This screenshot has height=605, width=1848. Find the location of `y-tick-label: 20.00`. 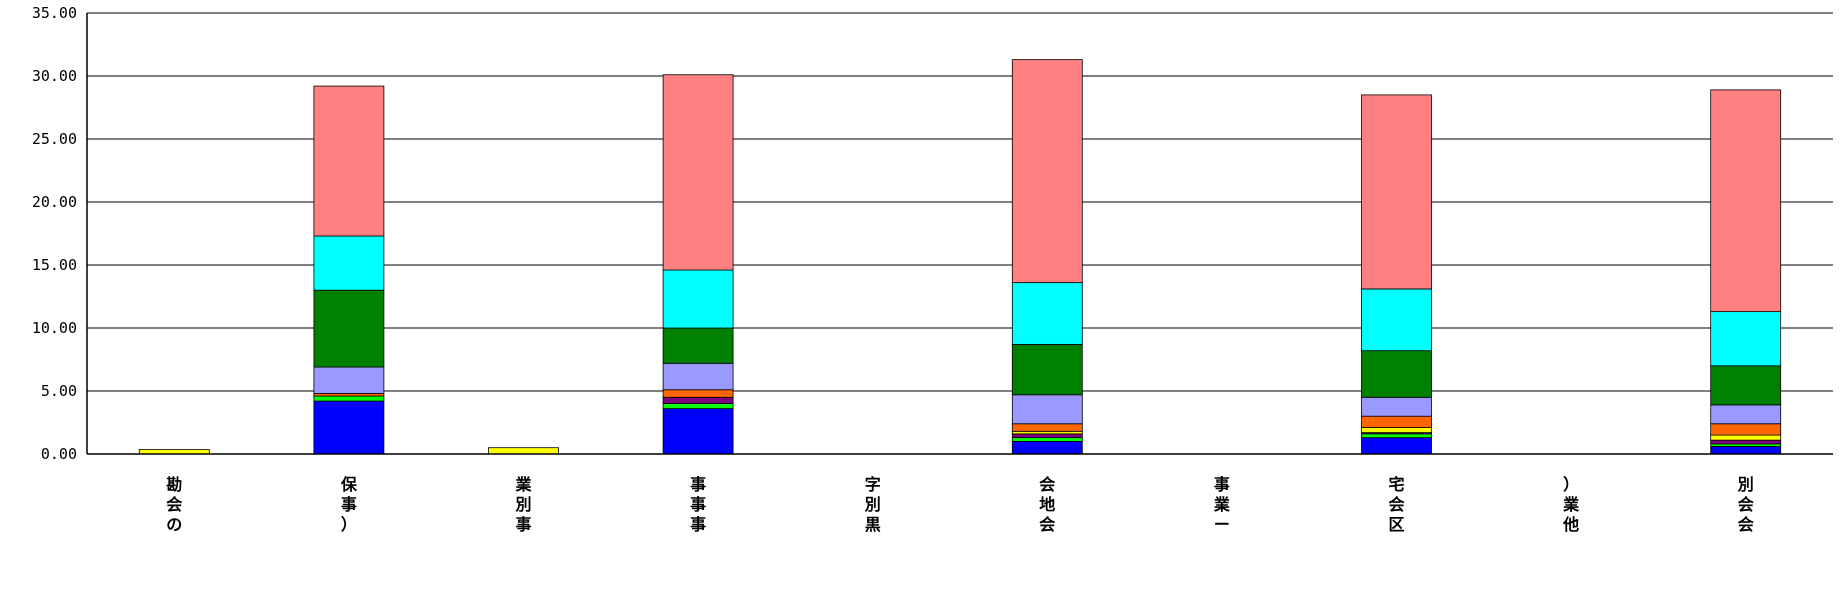

y-tick-label: 20.00 is located at coordinates (54, 202).